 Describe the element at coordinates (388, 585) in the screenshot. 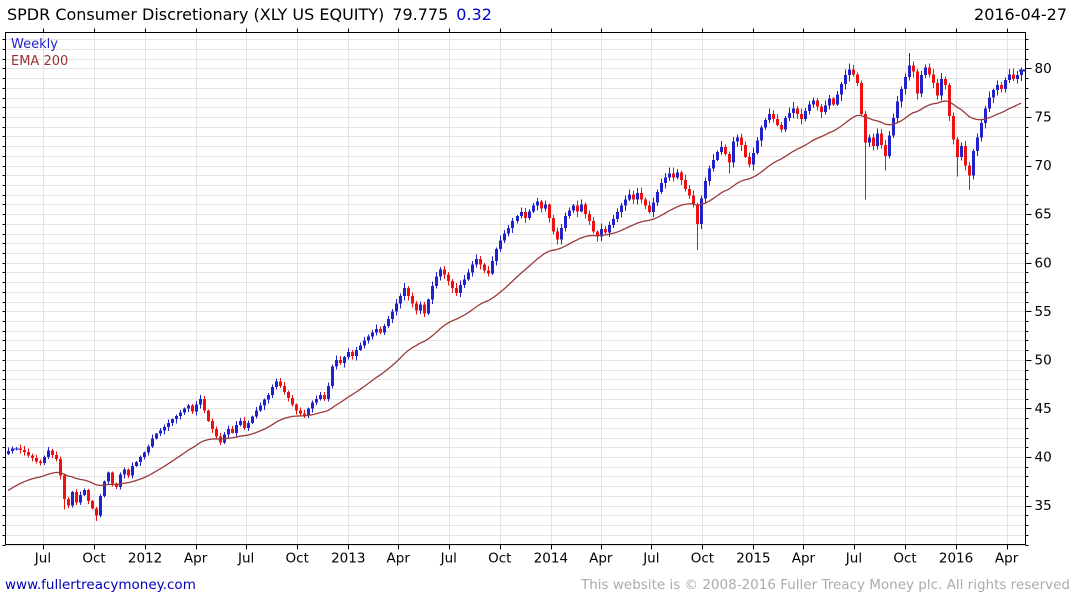

I see `footer-spacer` at that location.